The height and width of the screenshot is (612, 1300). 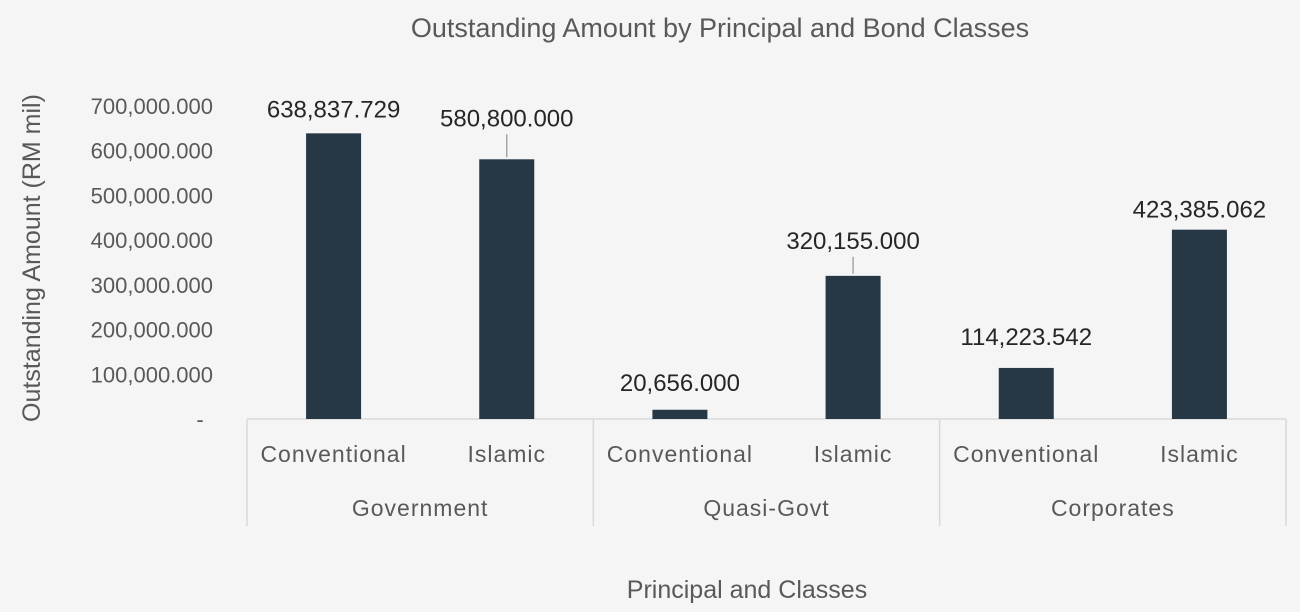 I want to click on y-tick-label: 100,000.000, so click(x=152, y=374).